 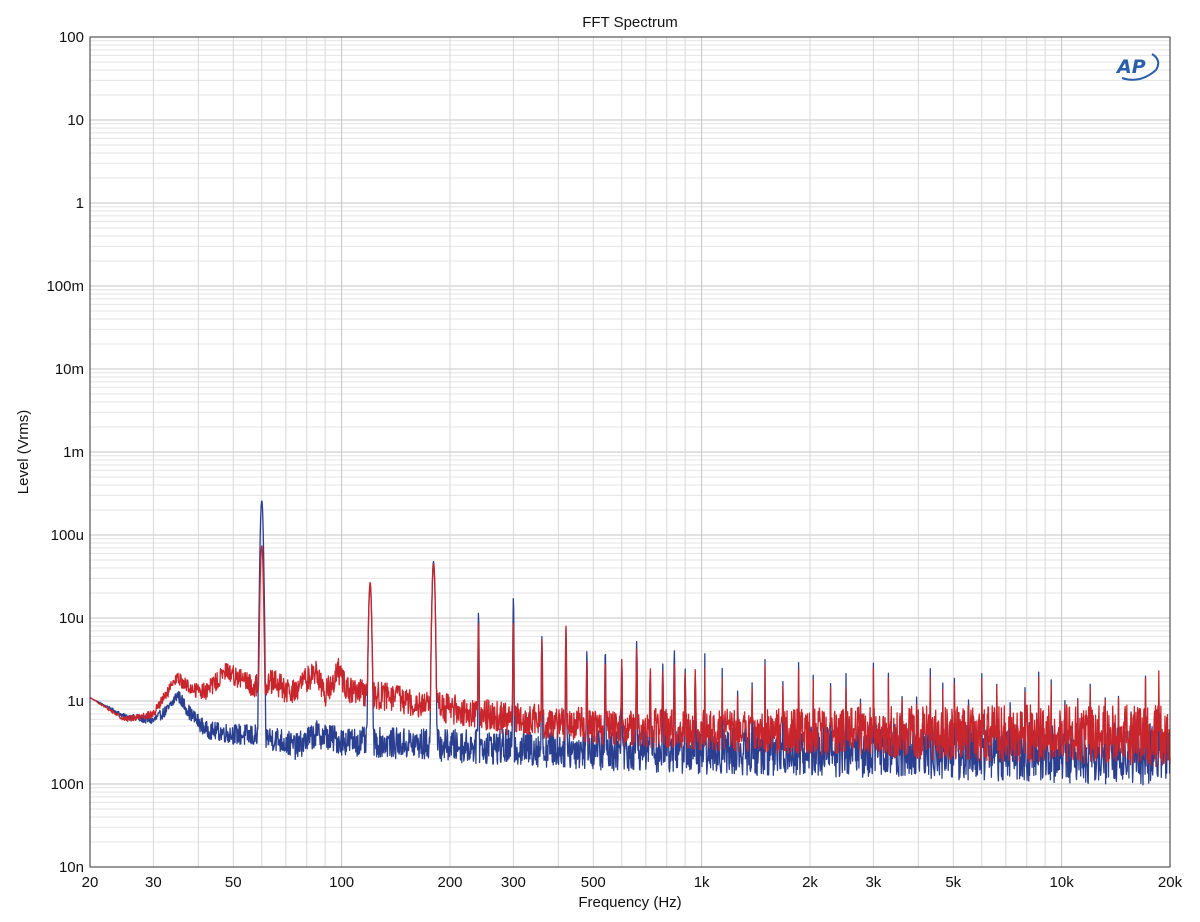 What do you see at coordinates (1062, 882) in the screenshot?
I see `x-tick-label: 10k` at bounding box center [1062, 882].